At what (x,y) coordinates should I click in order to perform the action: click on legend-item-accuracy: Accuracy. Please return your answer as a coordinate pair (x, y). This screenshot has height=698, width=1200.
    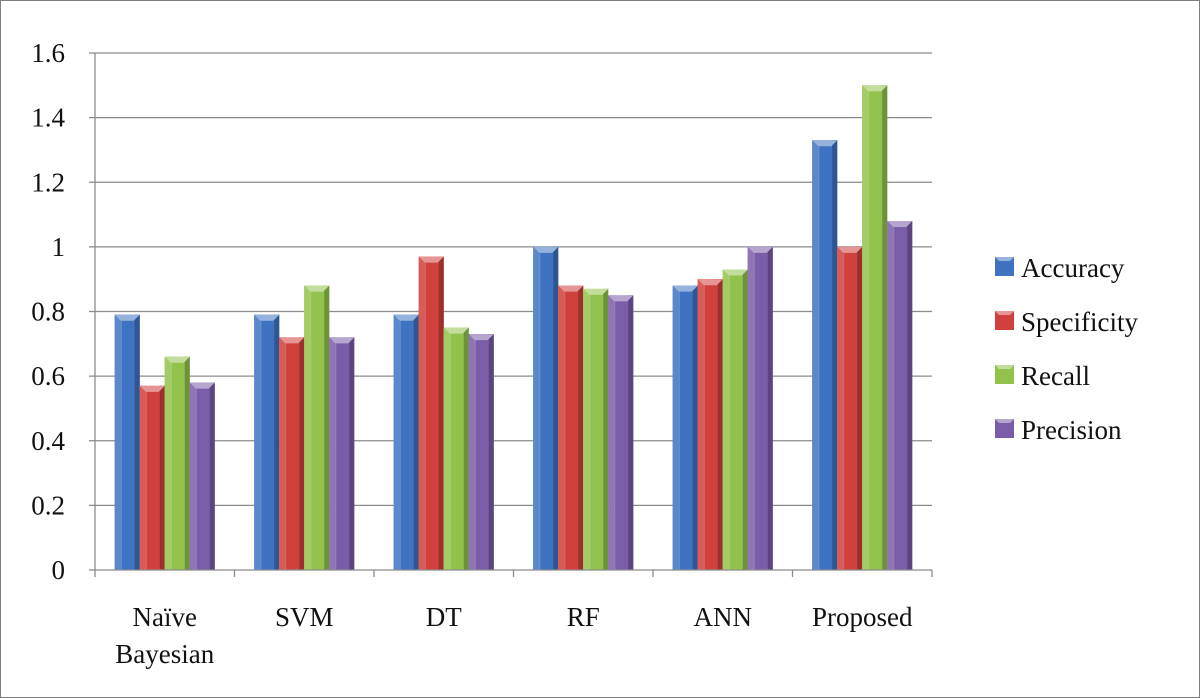
    Looking at the image, I should click on (1060, 268).